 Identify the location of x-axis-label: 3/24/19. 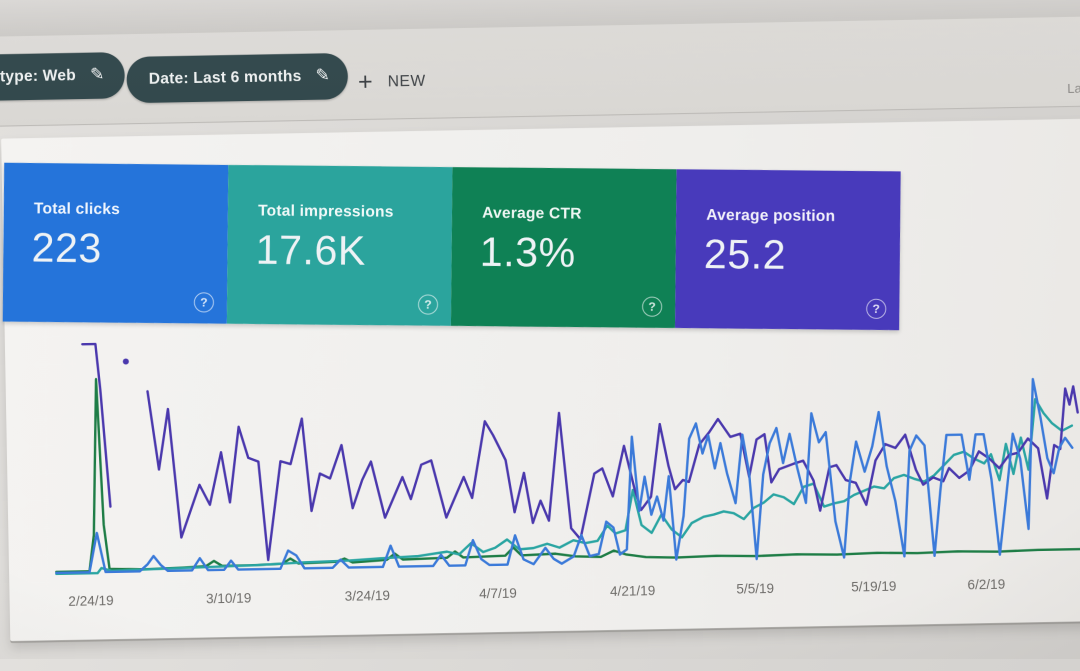
(367, 595).